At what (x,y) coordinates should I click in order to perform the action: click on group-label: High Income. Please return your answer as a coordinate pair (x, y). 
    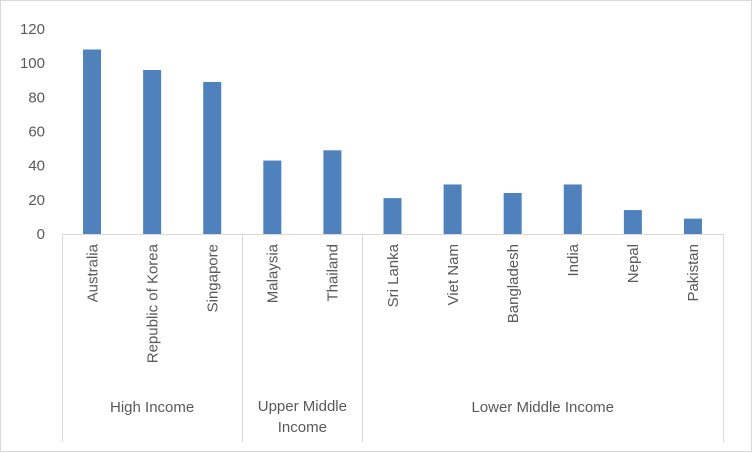
    Looking at the image, I should click on (152, 407).